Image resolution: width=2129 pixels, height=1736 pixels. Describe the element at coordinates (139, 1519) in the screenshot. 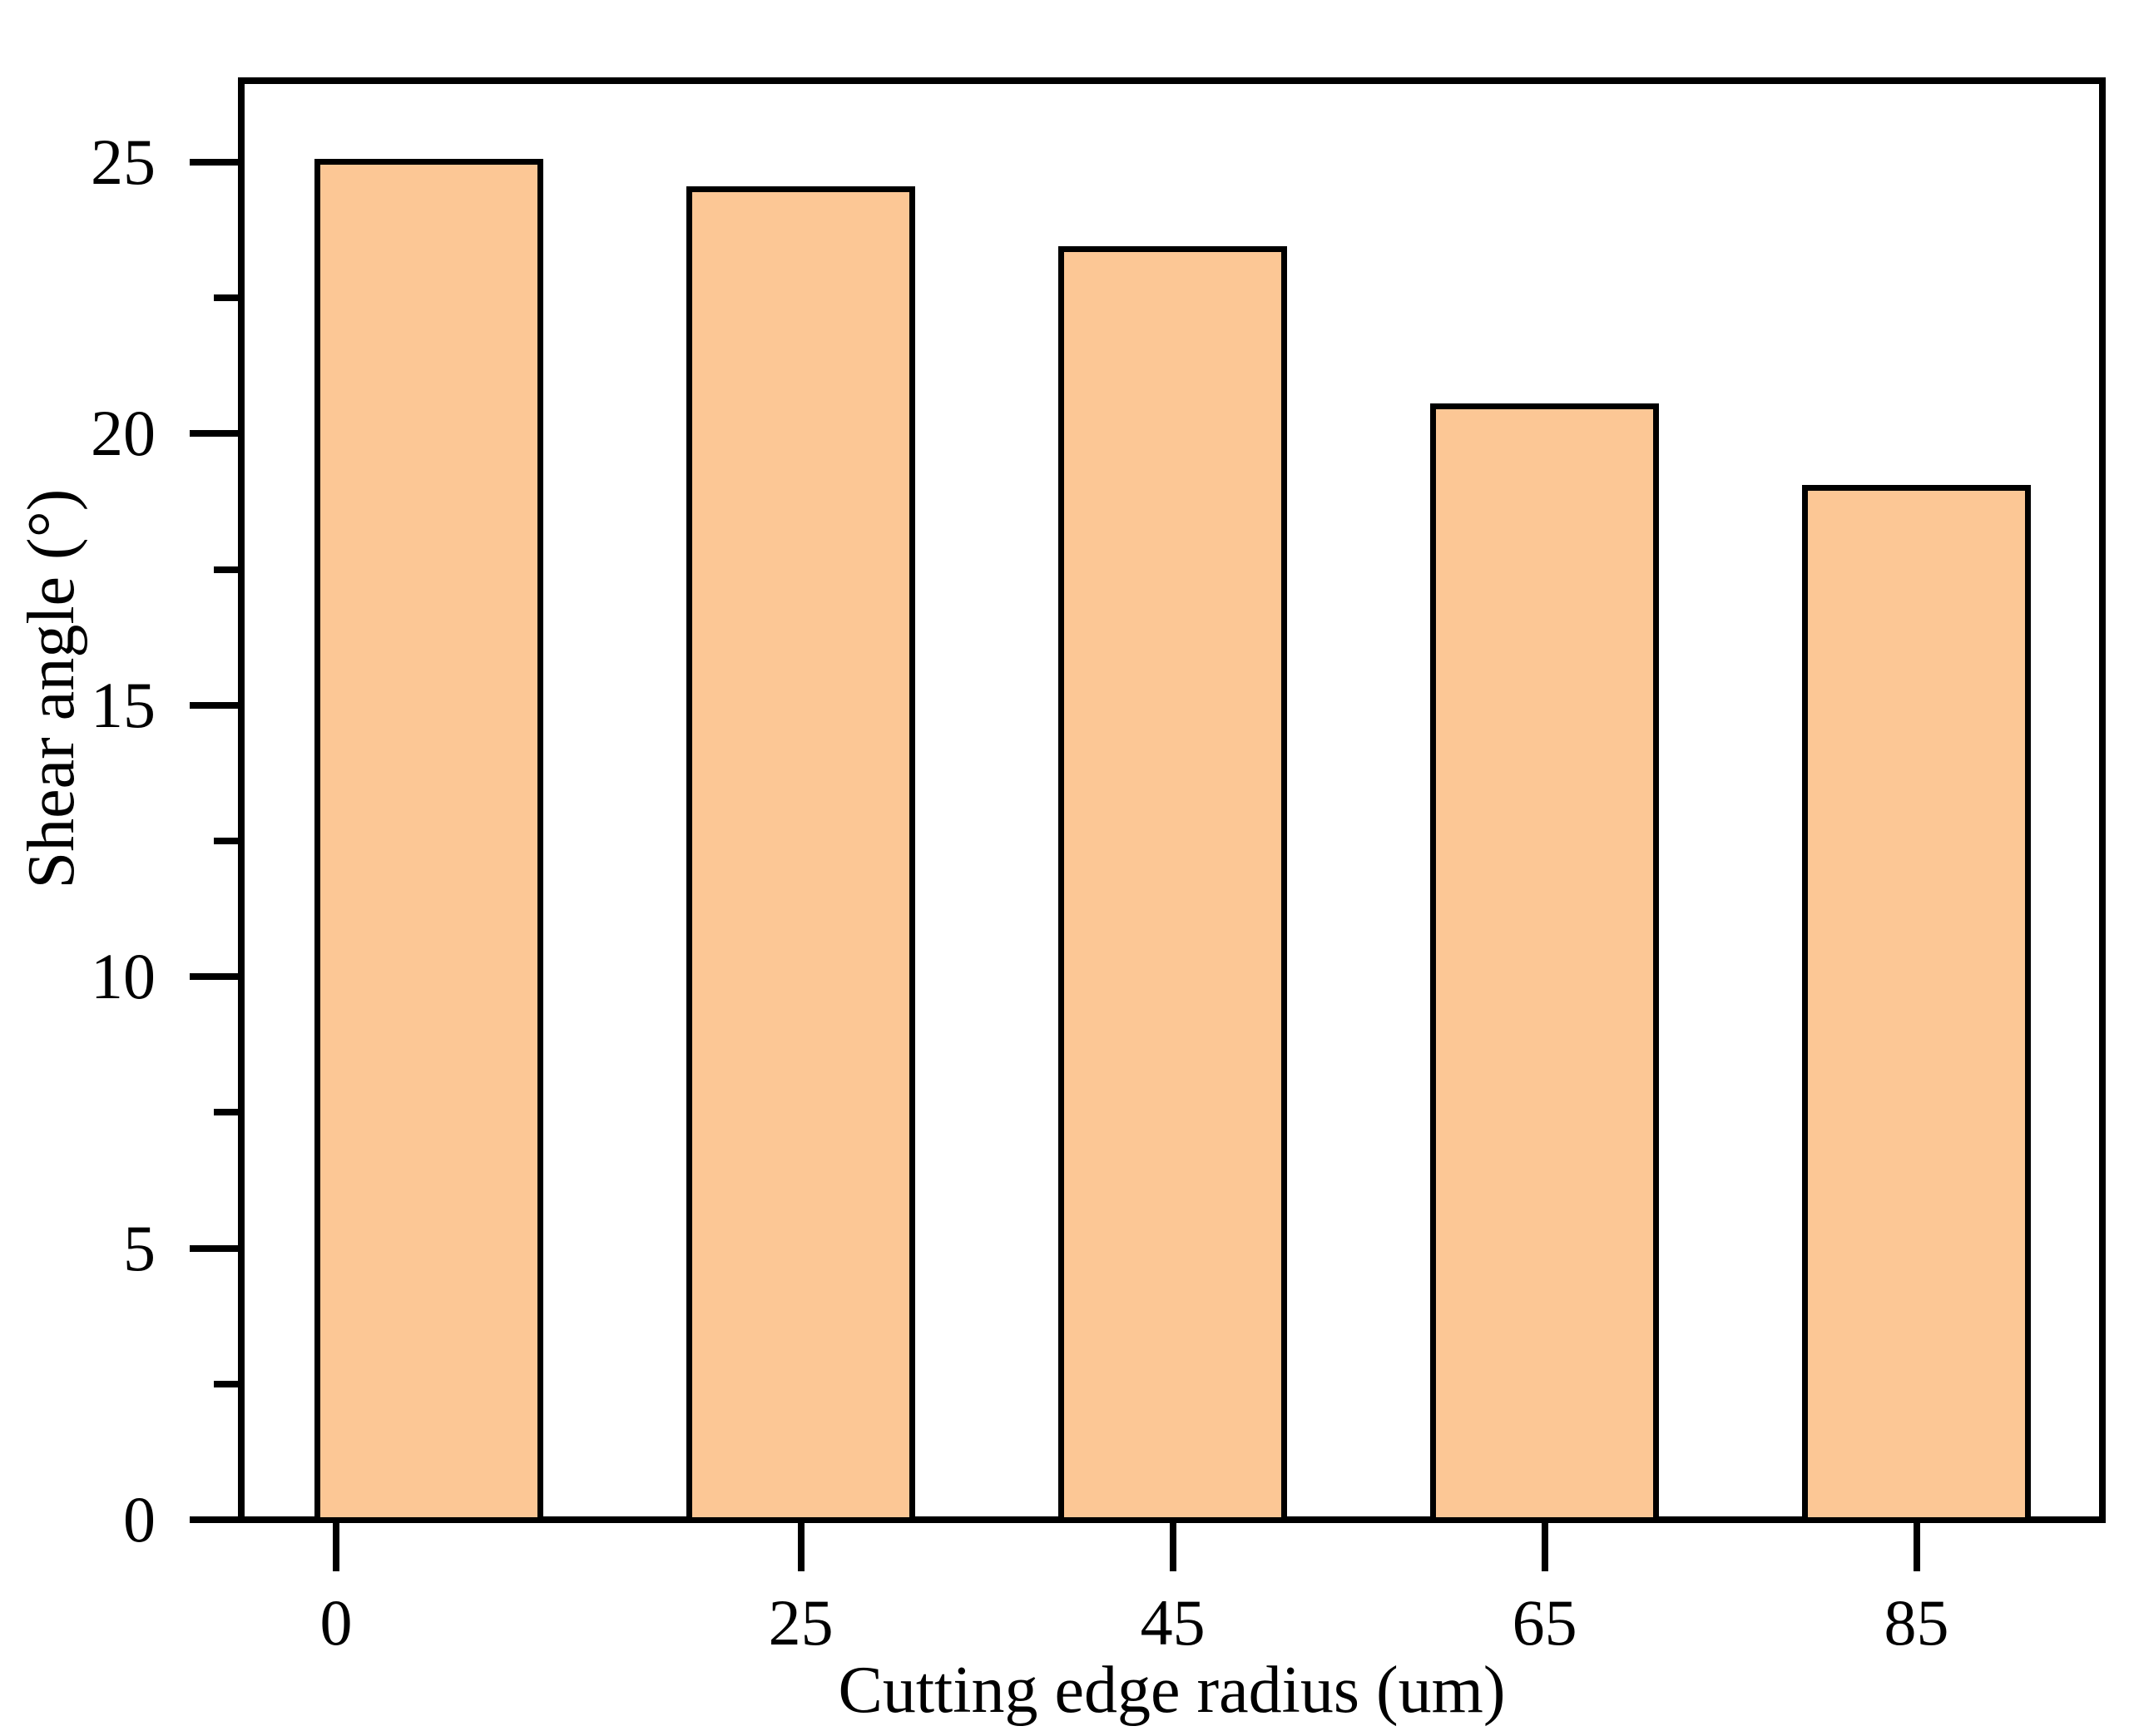

I see `y-tick-label: 0` at that location.